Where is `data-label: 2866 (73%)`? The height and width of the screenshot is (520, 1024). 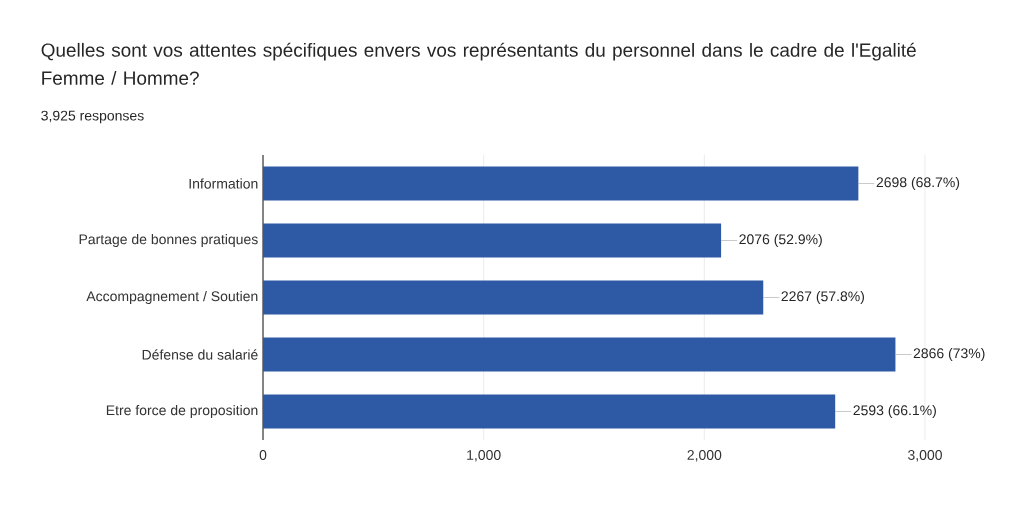
data-label: 2866 (73%) is located at coordinates (949, 354).